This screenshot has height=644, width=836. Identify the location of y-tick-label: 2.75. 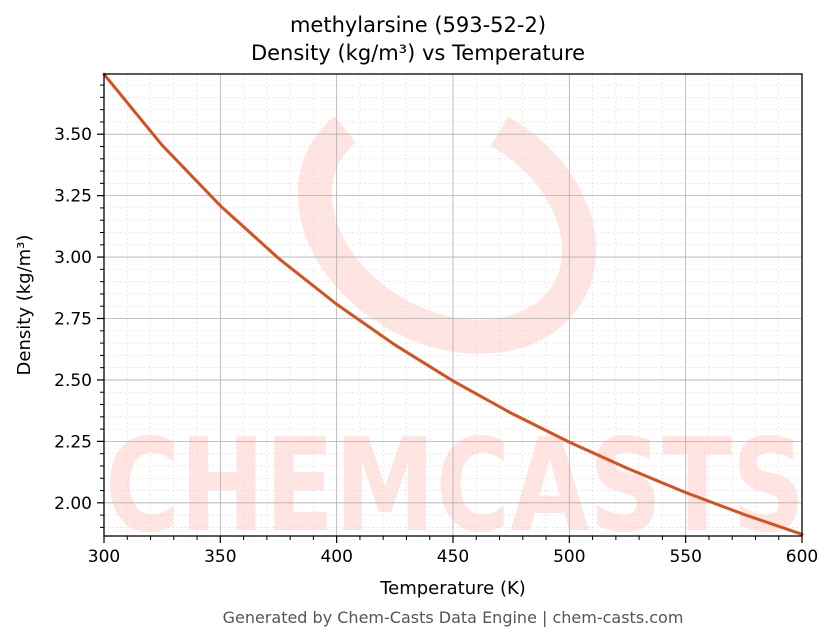
(73, 320).